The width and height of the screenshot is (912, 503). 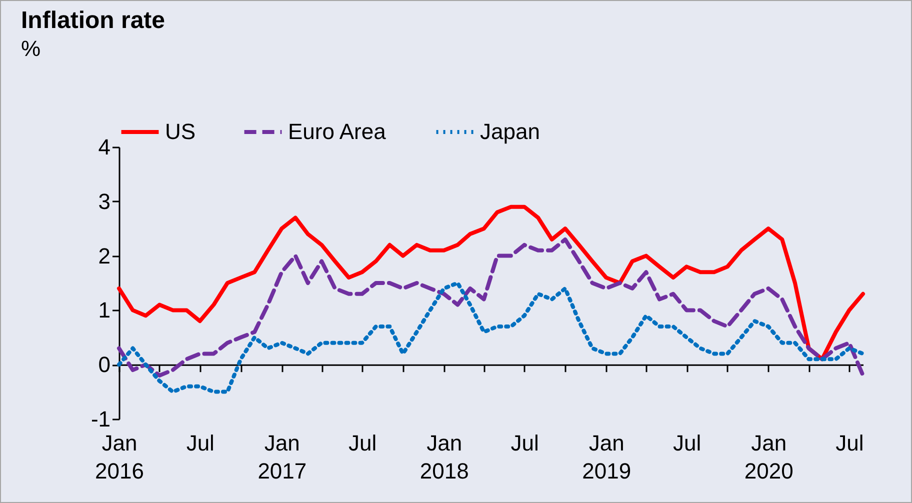 I want to click on y-tick-label: 3, so click(x=104, y=201).